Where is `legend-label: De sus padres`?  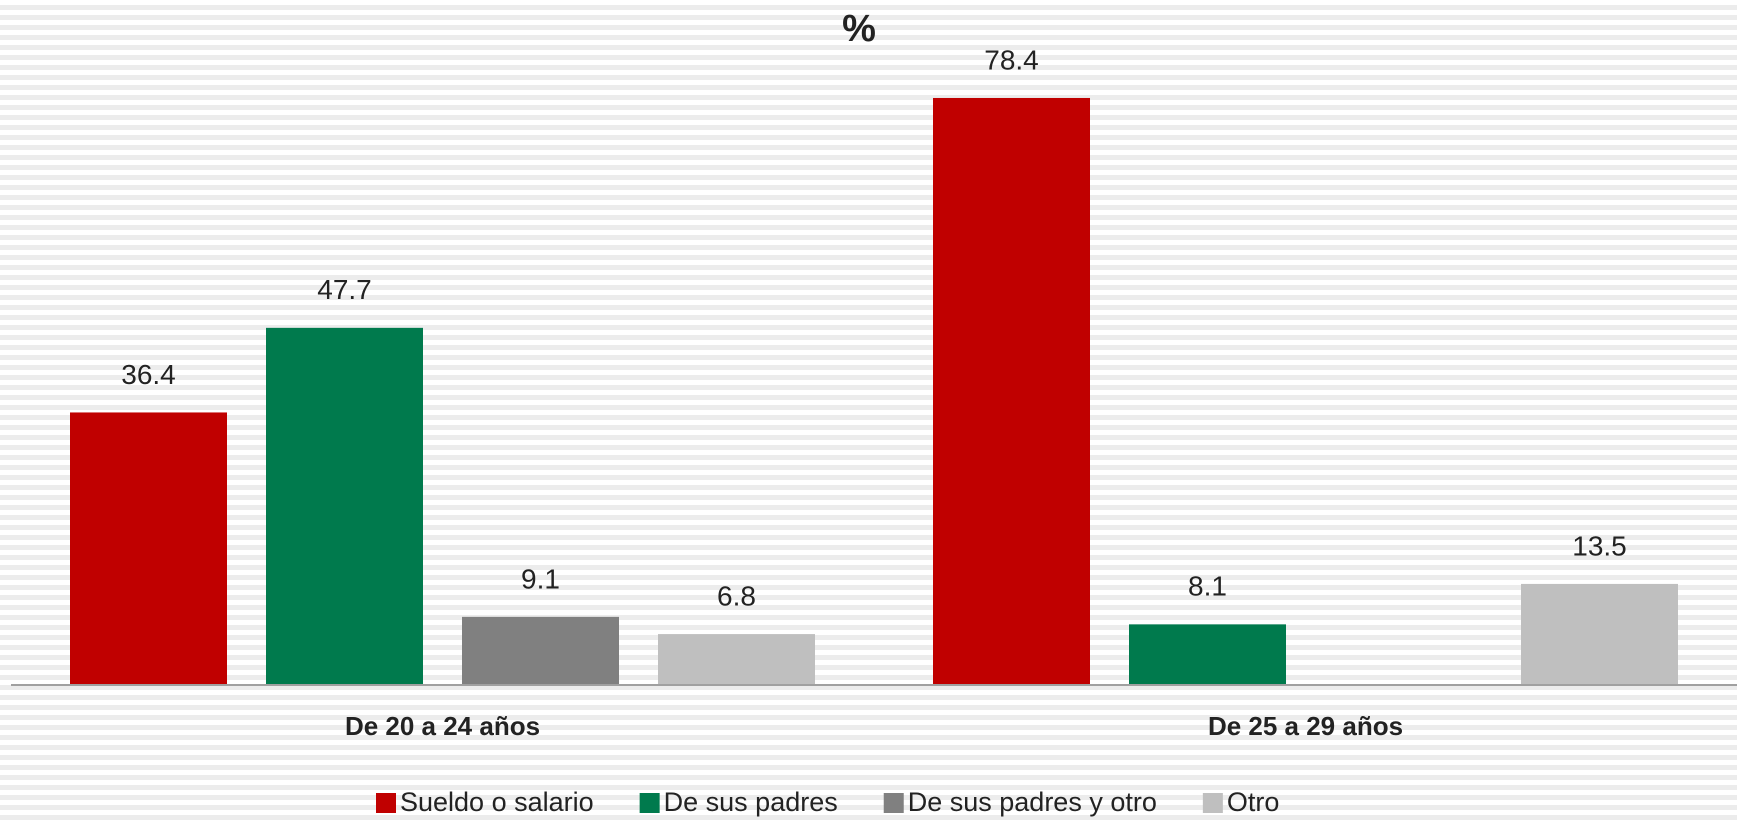 legend-label: De sus padres is located at coordinates (751, 802).